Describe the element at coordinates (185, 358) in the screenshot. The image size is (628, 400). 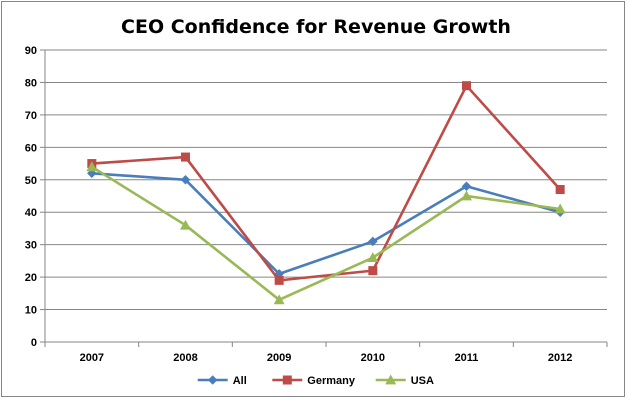
I see `x-tick-label: 2008` at that location.